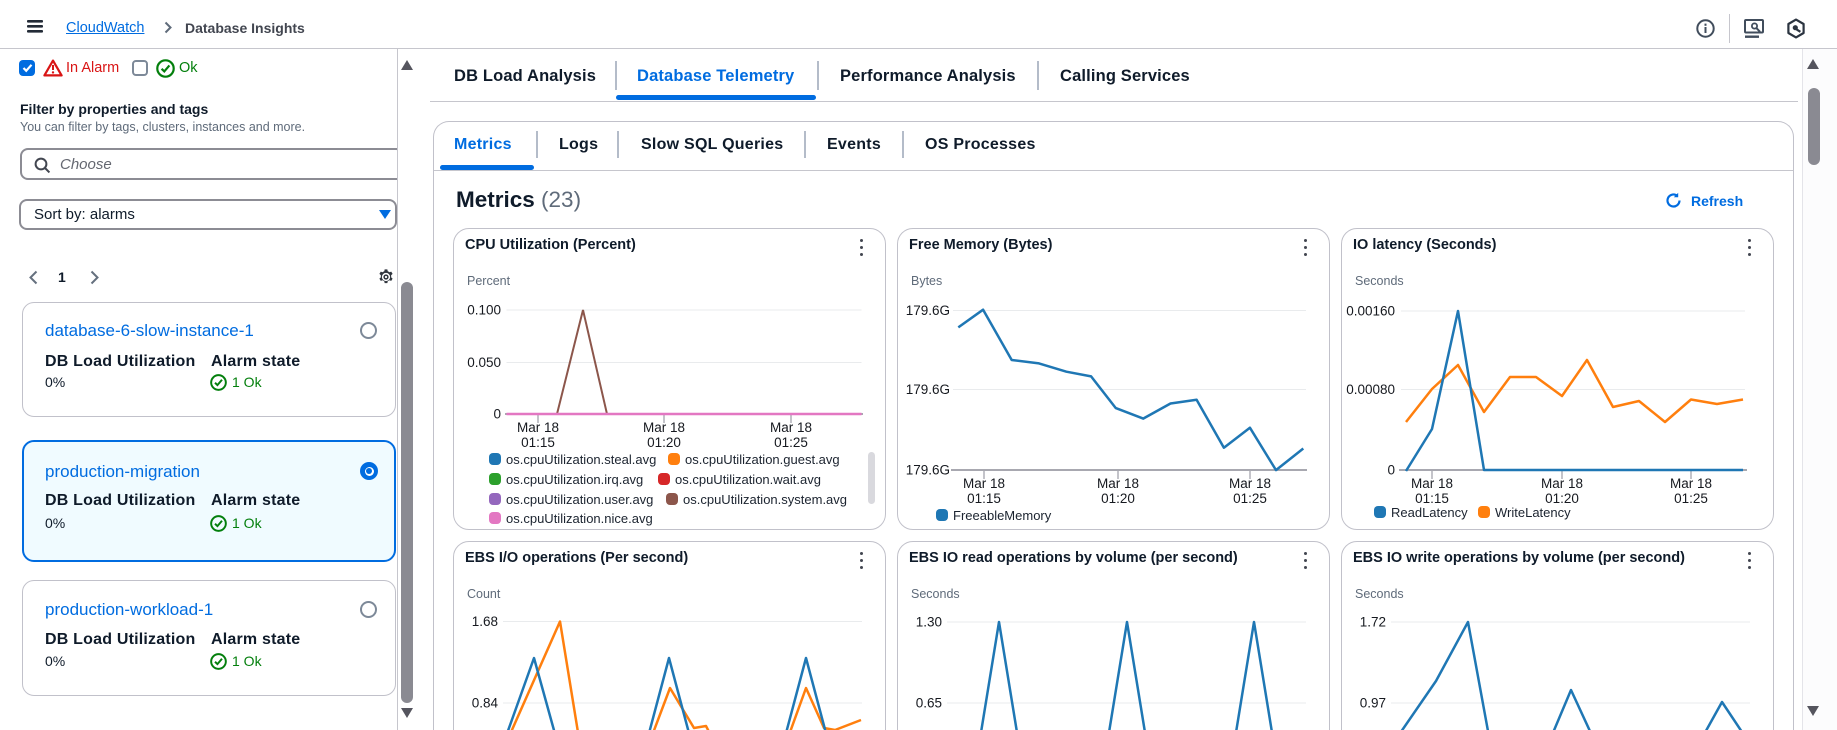  Describe the element at coordinates (484, 362) in the screenshot. I see `svg-text: 0.050` at that location.